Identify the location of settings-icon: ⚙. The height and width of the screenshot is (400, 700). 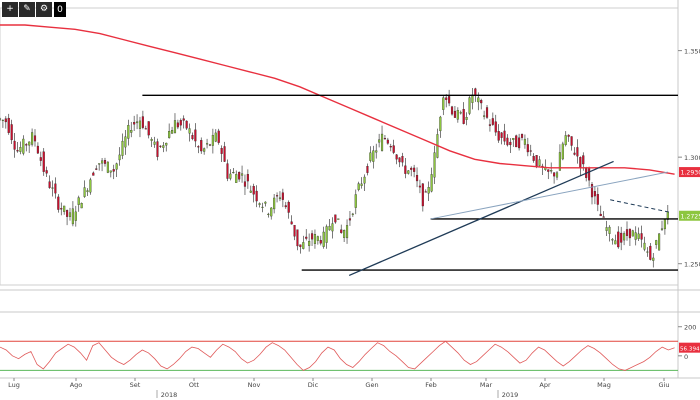
(44, 9).